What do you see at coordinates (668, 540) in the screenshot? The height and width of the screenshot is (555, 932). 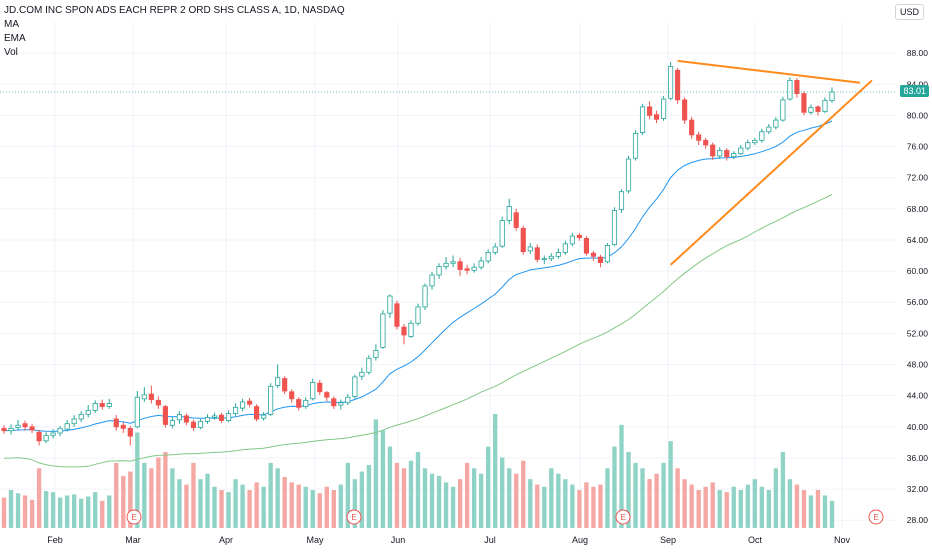 I see `x-tick-label: Sep` at bounding box center [668, 540].